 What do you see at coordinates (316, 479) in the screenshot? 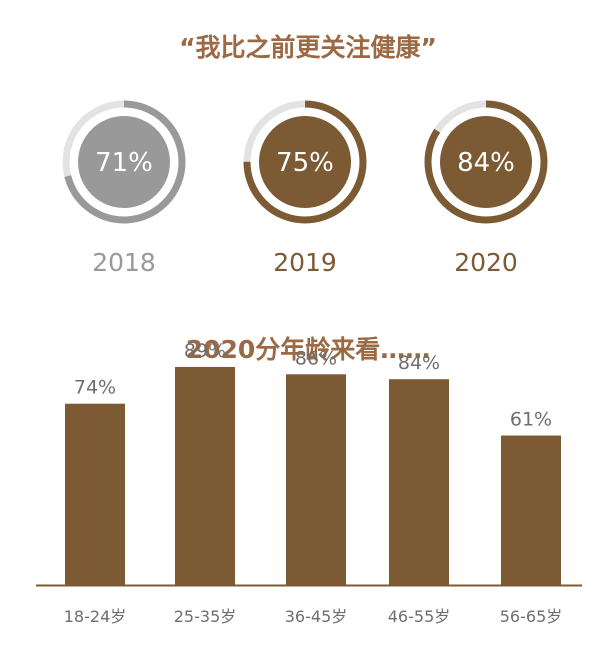
I see `bar-36-45岁` at bounding box center [316, 479].